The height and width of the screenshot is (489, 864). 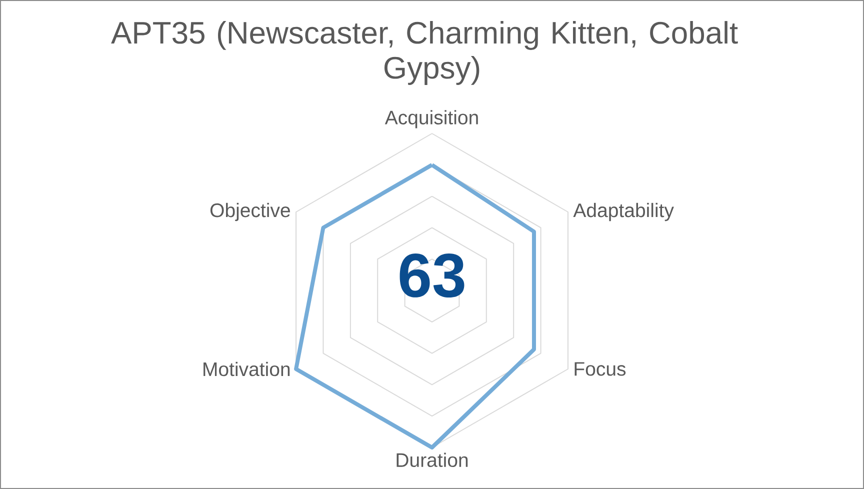 I want to click on chart-title: APT35 (Newscaster, Charming Kitten, Cobalt Gypsy), so click(x=424, y=53).